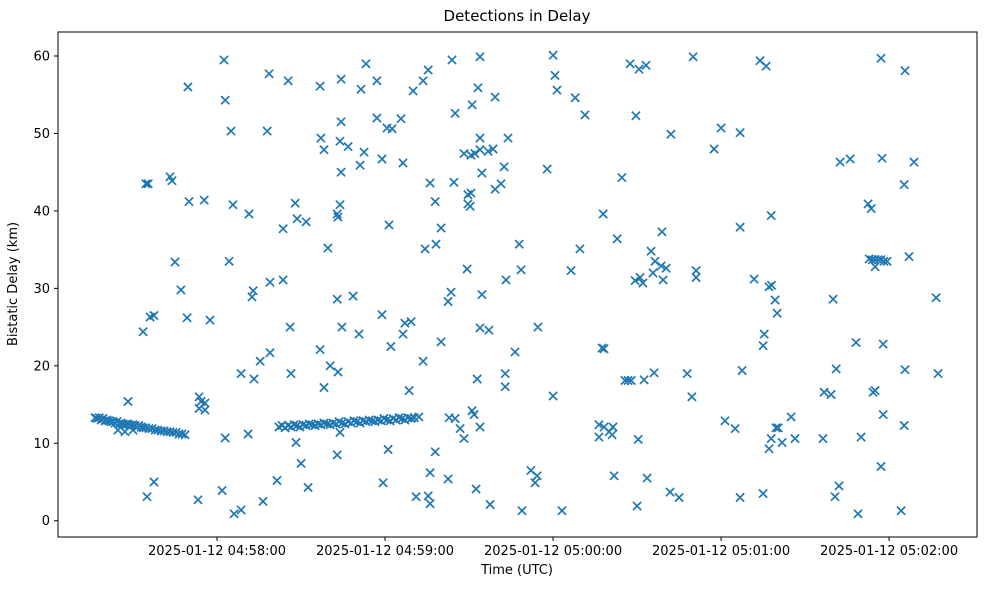  I want to click on chart-title: Detections in Delay, so click(517, 16).